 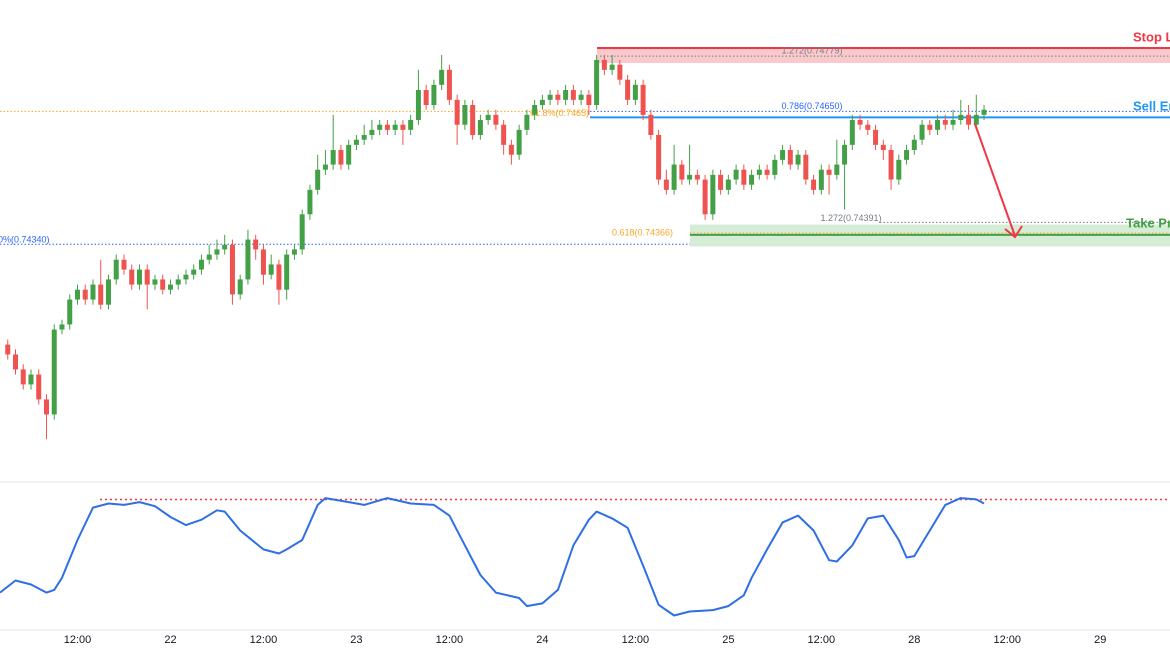 What do you see at coordinates (25, 240) in the screenshot?
I see `fib-label: 100%(0.74340)` at bounding box center [25, 240].